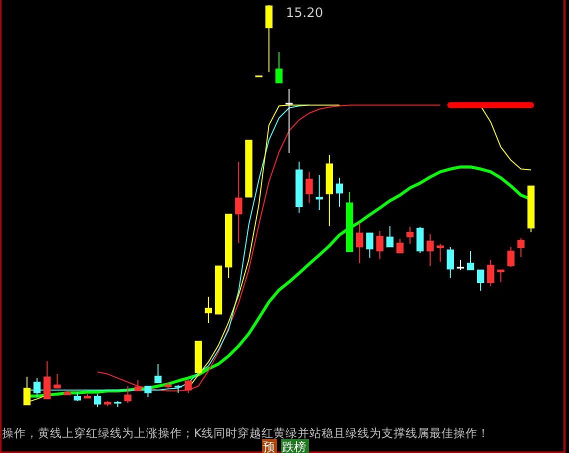  I want to click on annotation: 15.20, so click(305, 13).